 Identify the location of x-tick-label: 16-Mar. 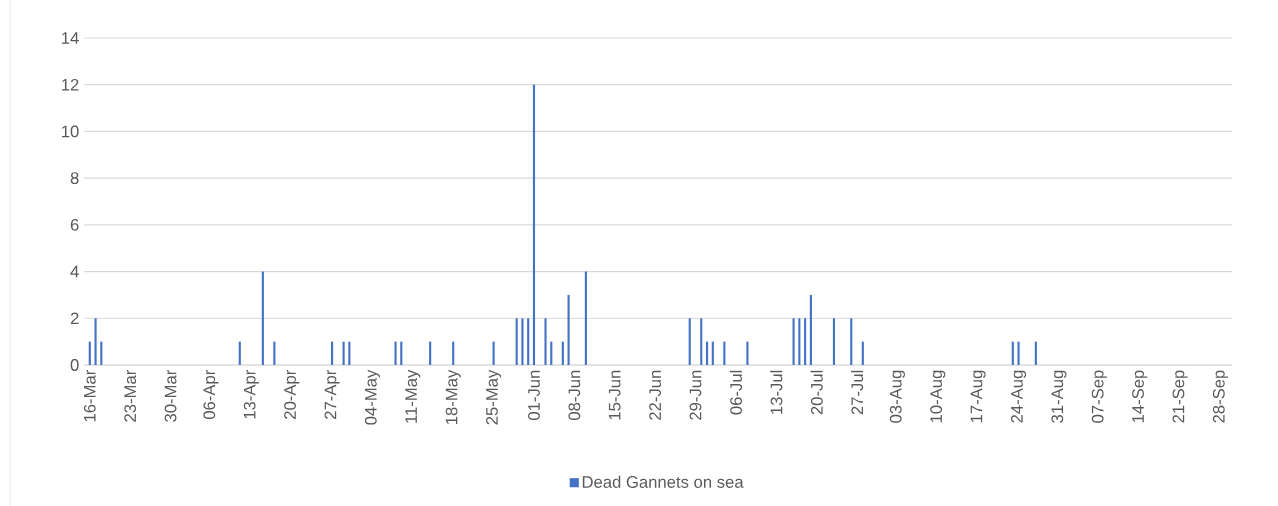
(89, 395).